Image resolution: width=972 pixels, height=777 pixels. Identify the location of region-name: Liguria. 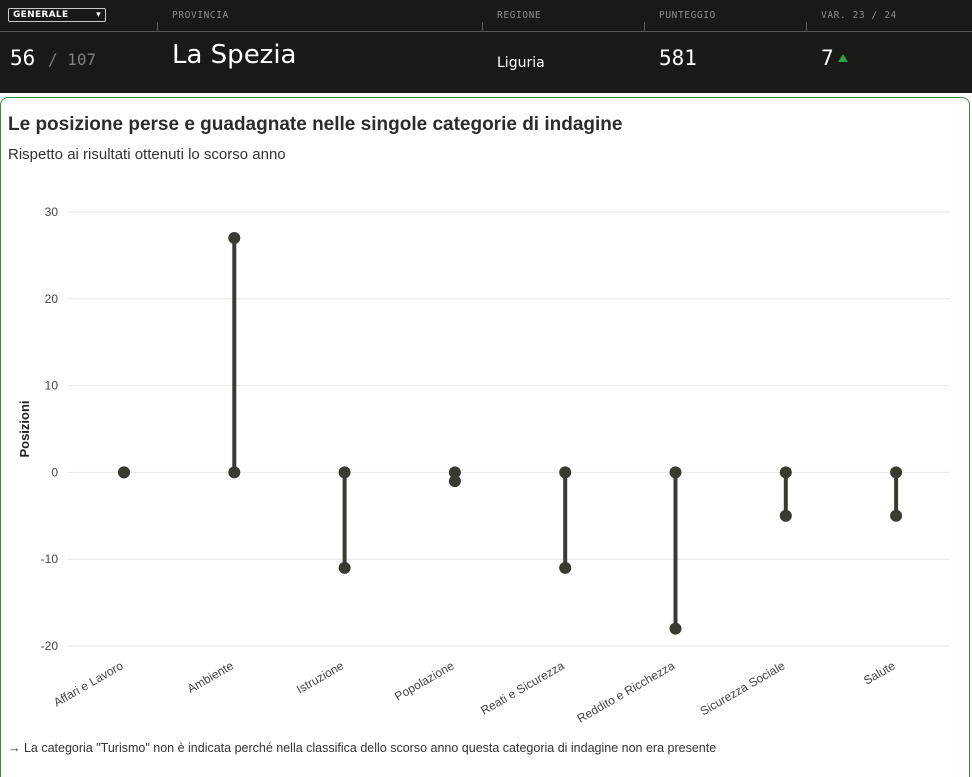
(521, 63).